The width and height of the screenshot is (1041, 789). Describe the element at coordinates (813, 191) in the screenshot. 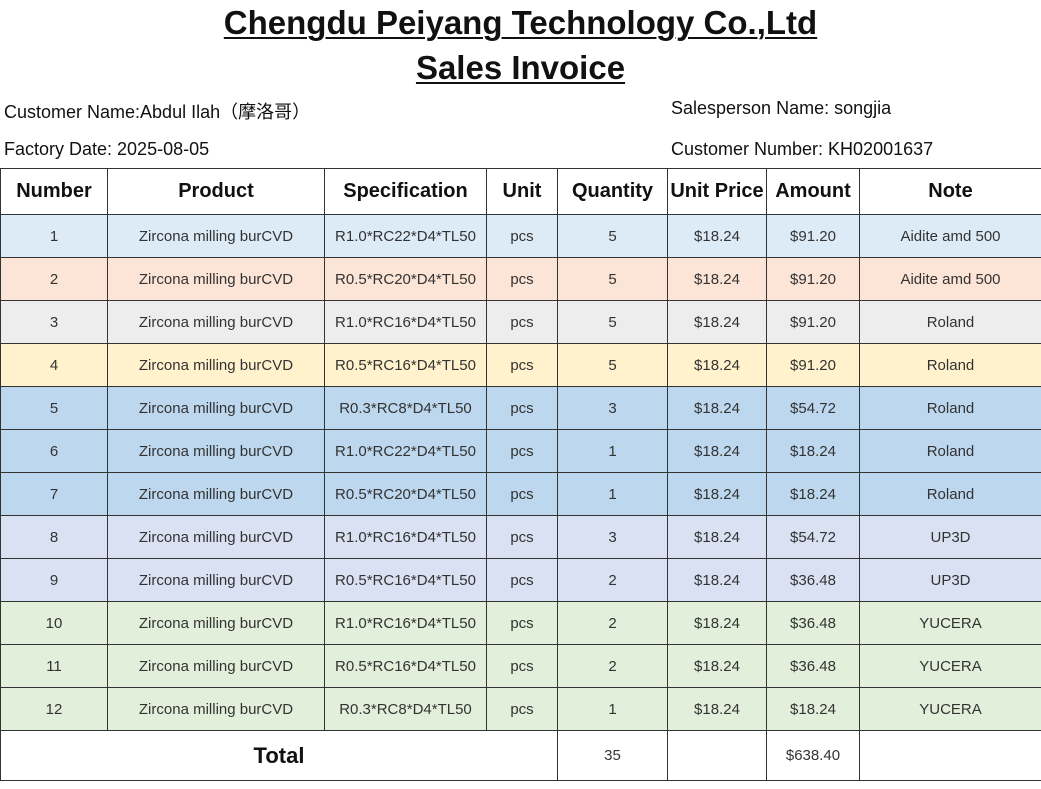

I see `col-header-amount: Amount` at that location.